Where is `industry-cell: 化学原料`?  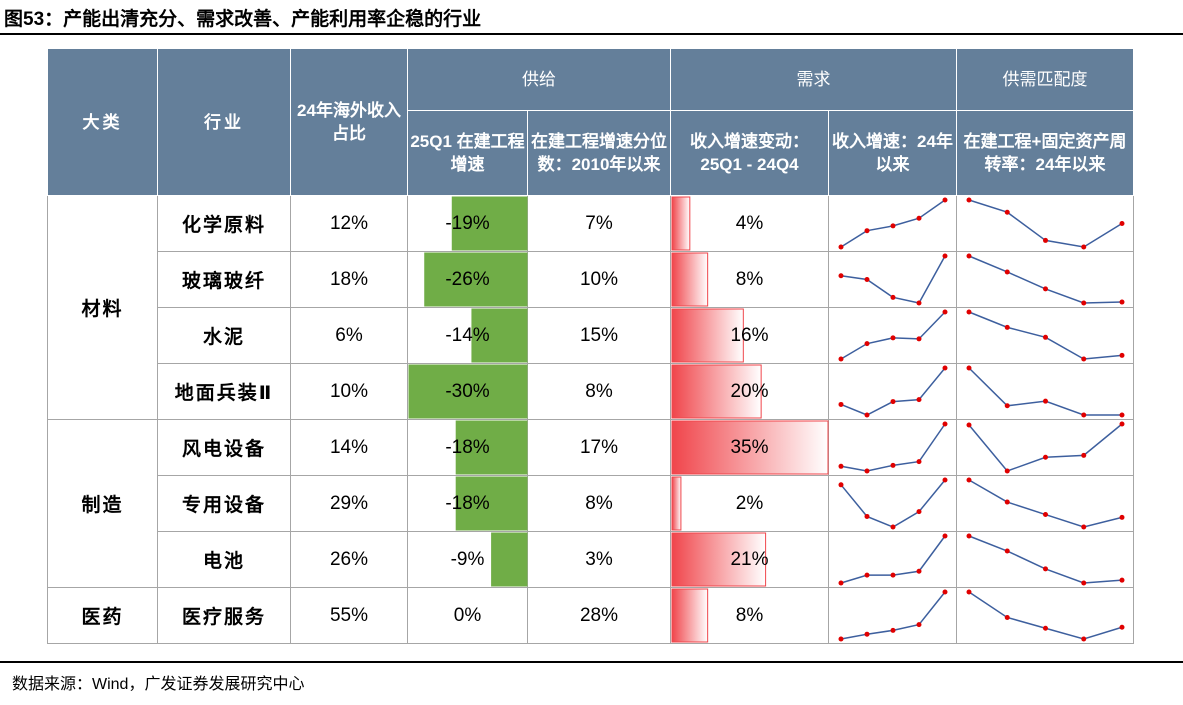 industry-cell: 化学原料 is located at coordinates (224, 223).